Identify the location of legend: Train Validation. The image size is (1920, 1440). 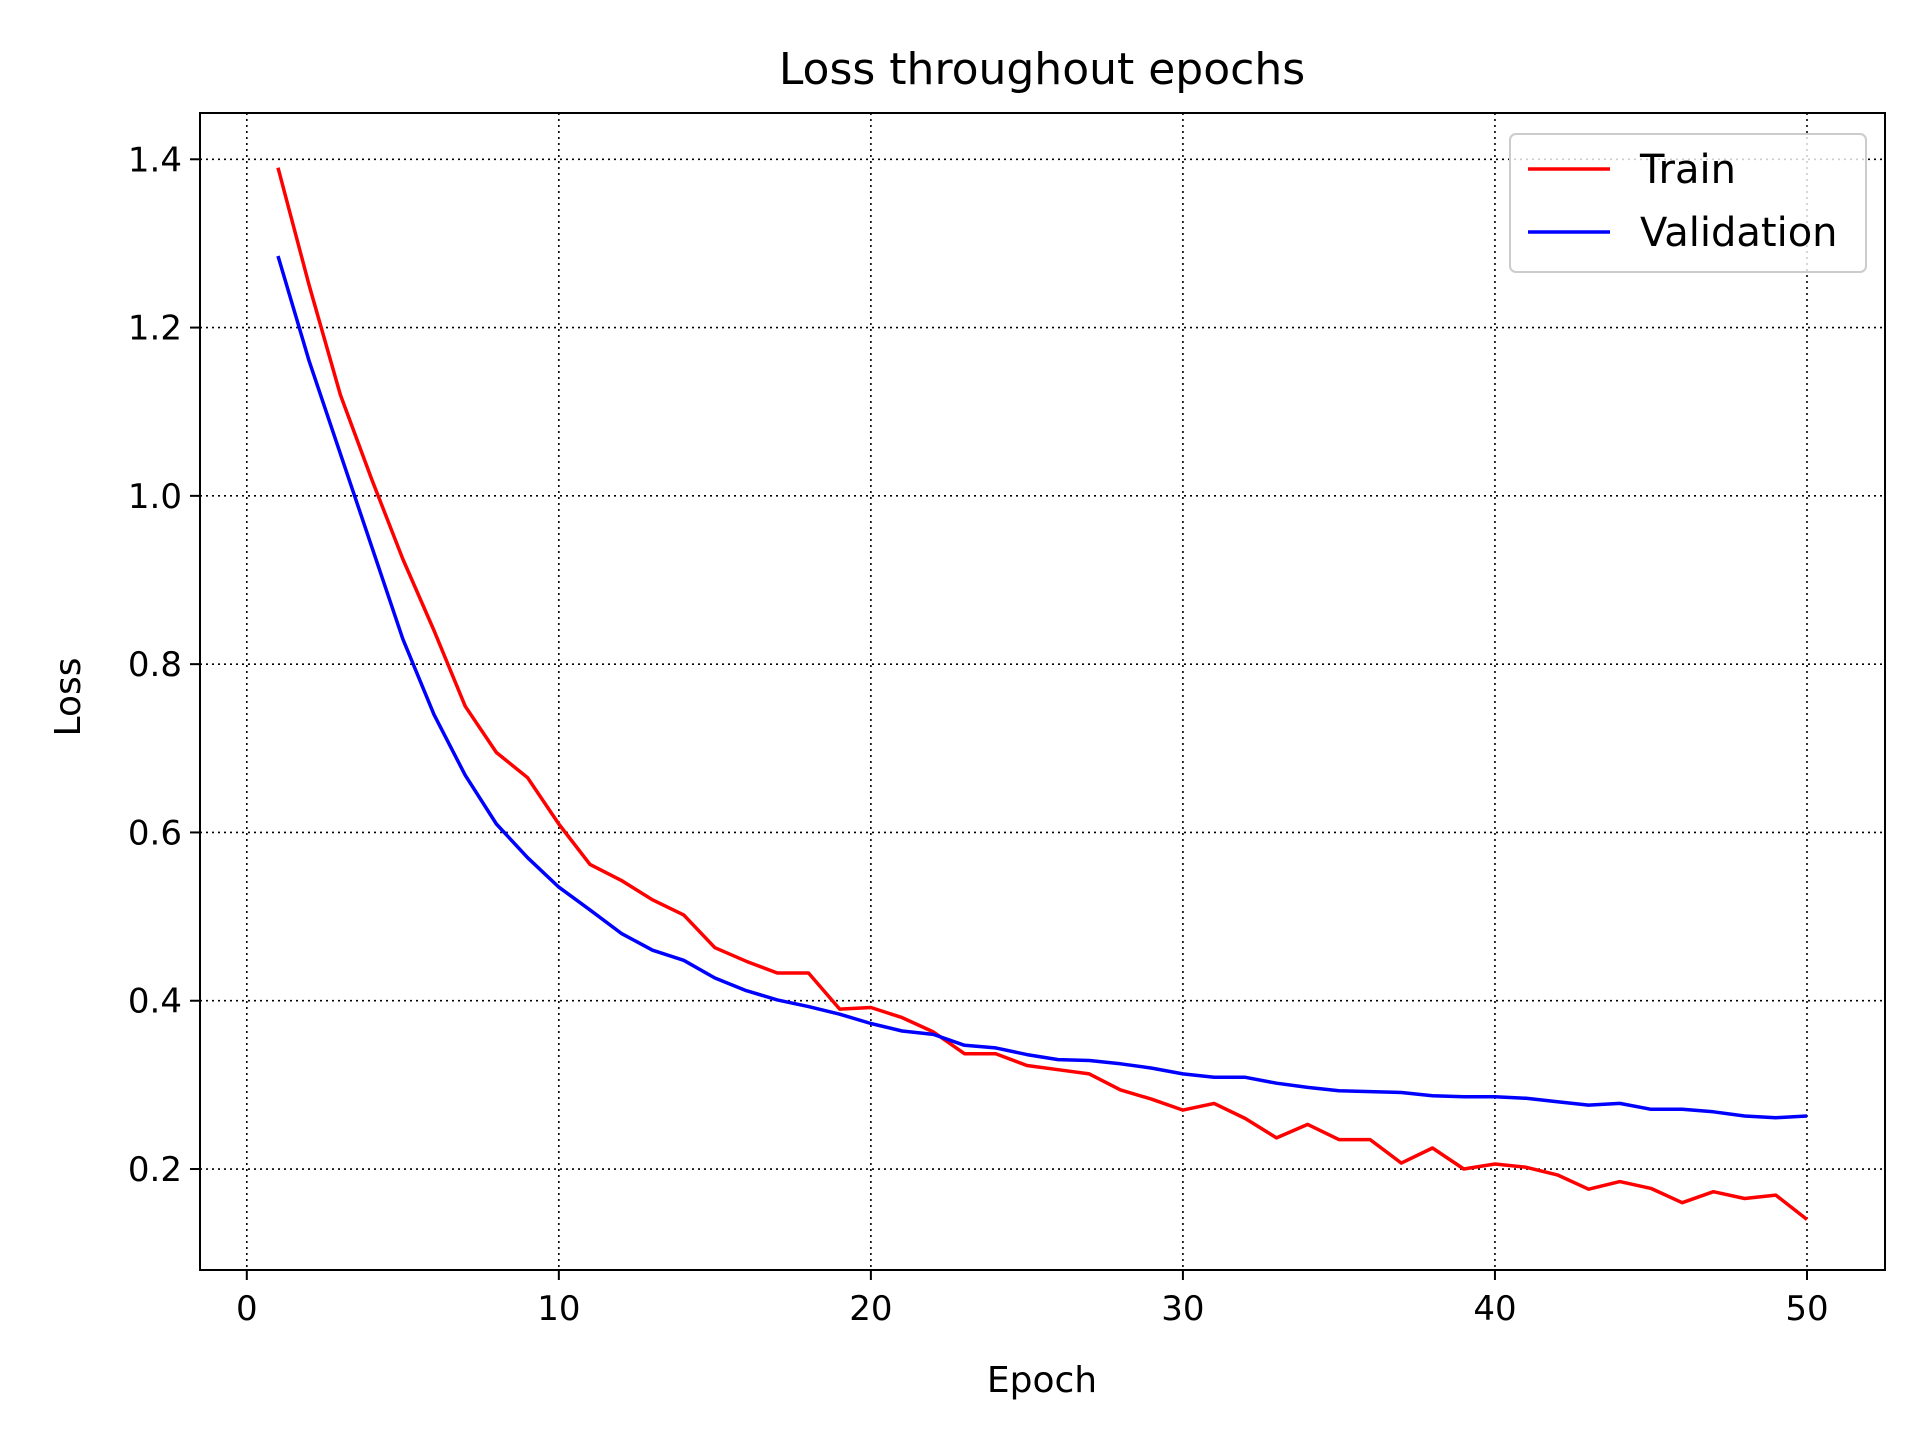
(1688, 203).